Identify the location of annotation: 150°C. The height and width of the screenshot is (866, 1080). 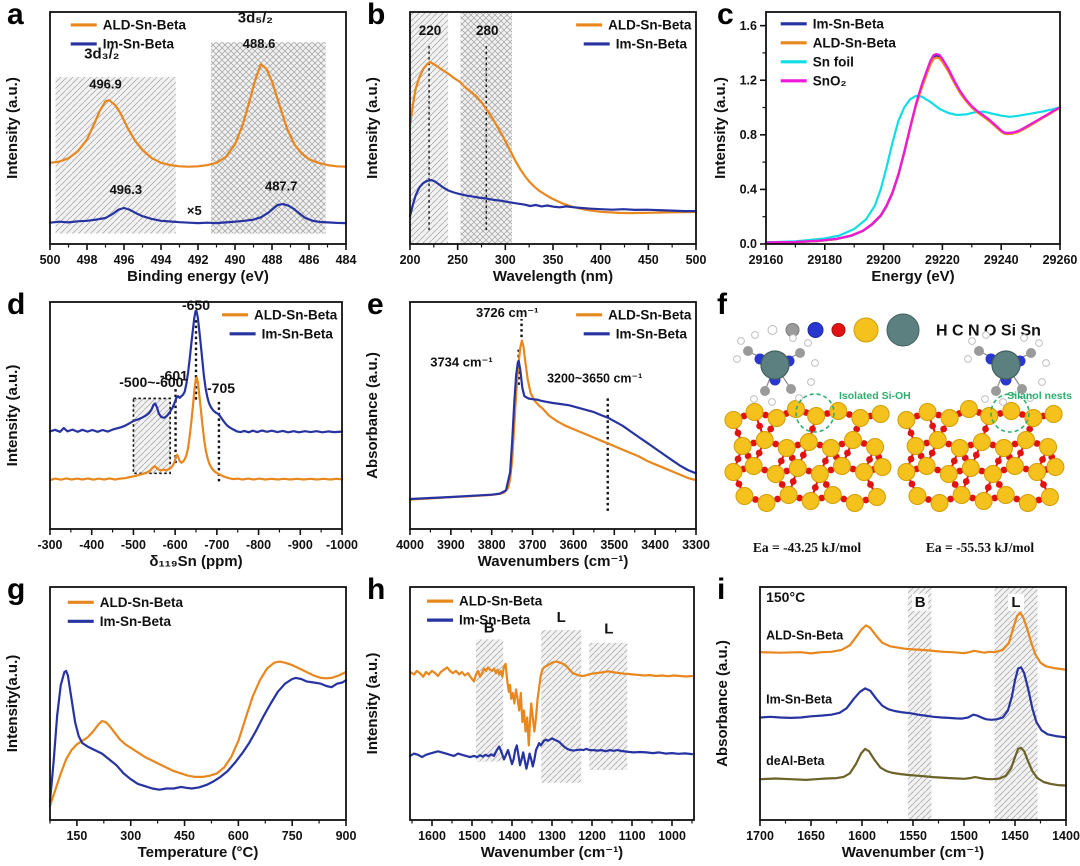
(785, 597).